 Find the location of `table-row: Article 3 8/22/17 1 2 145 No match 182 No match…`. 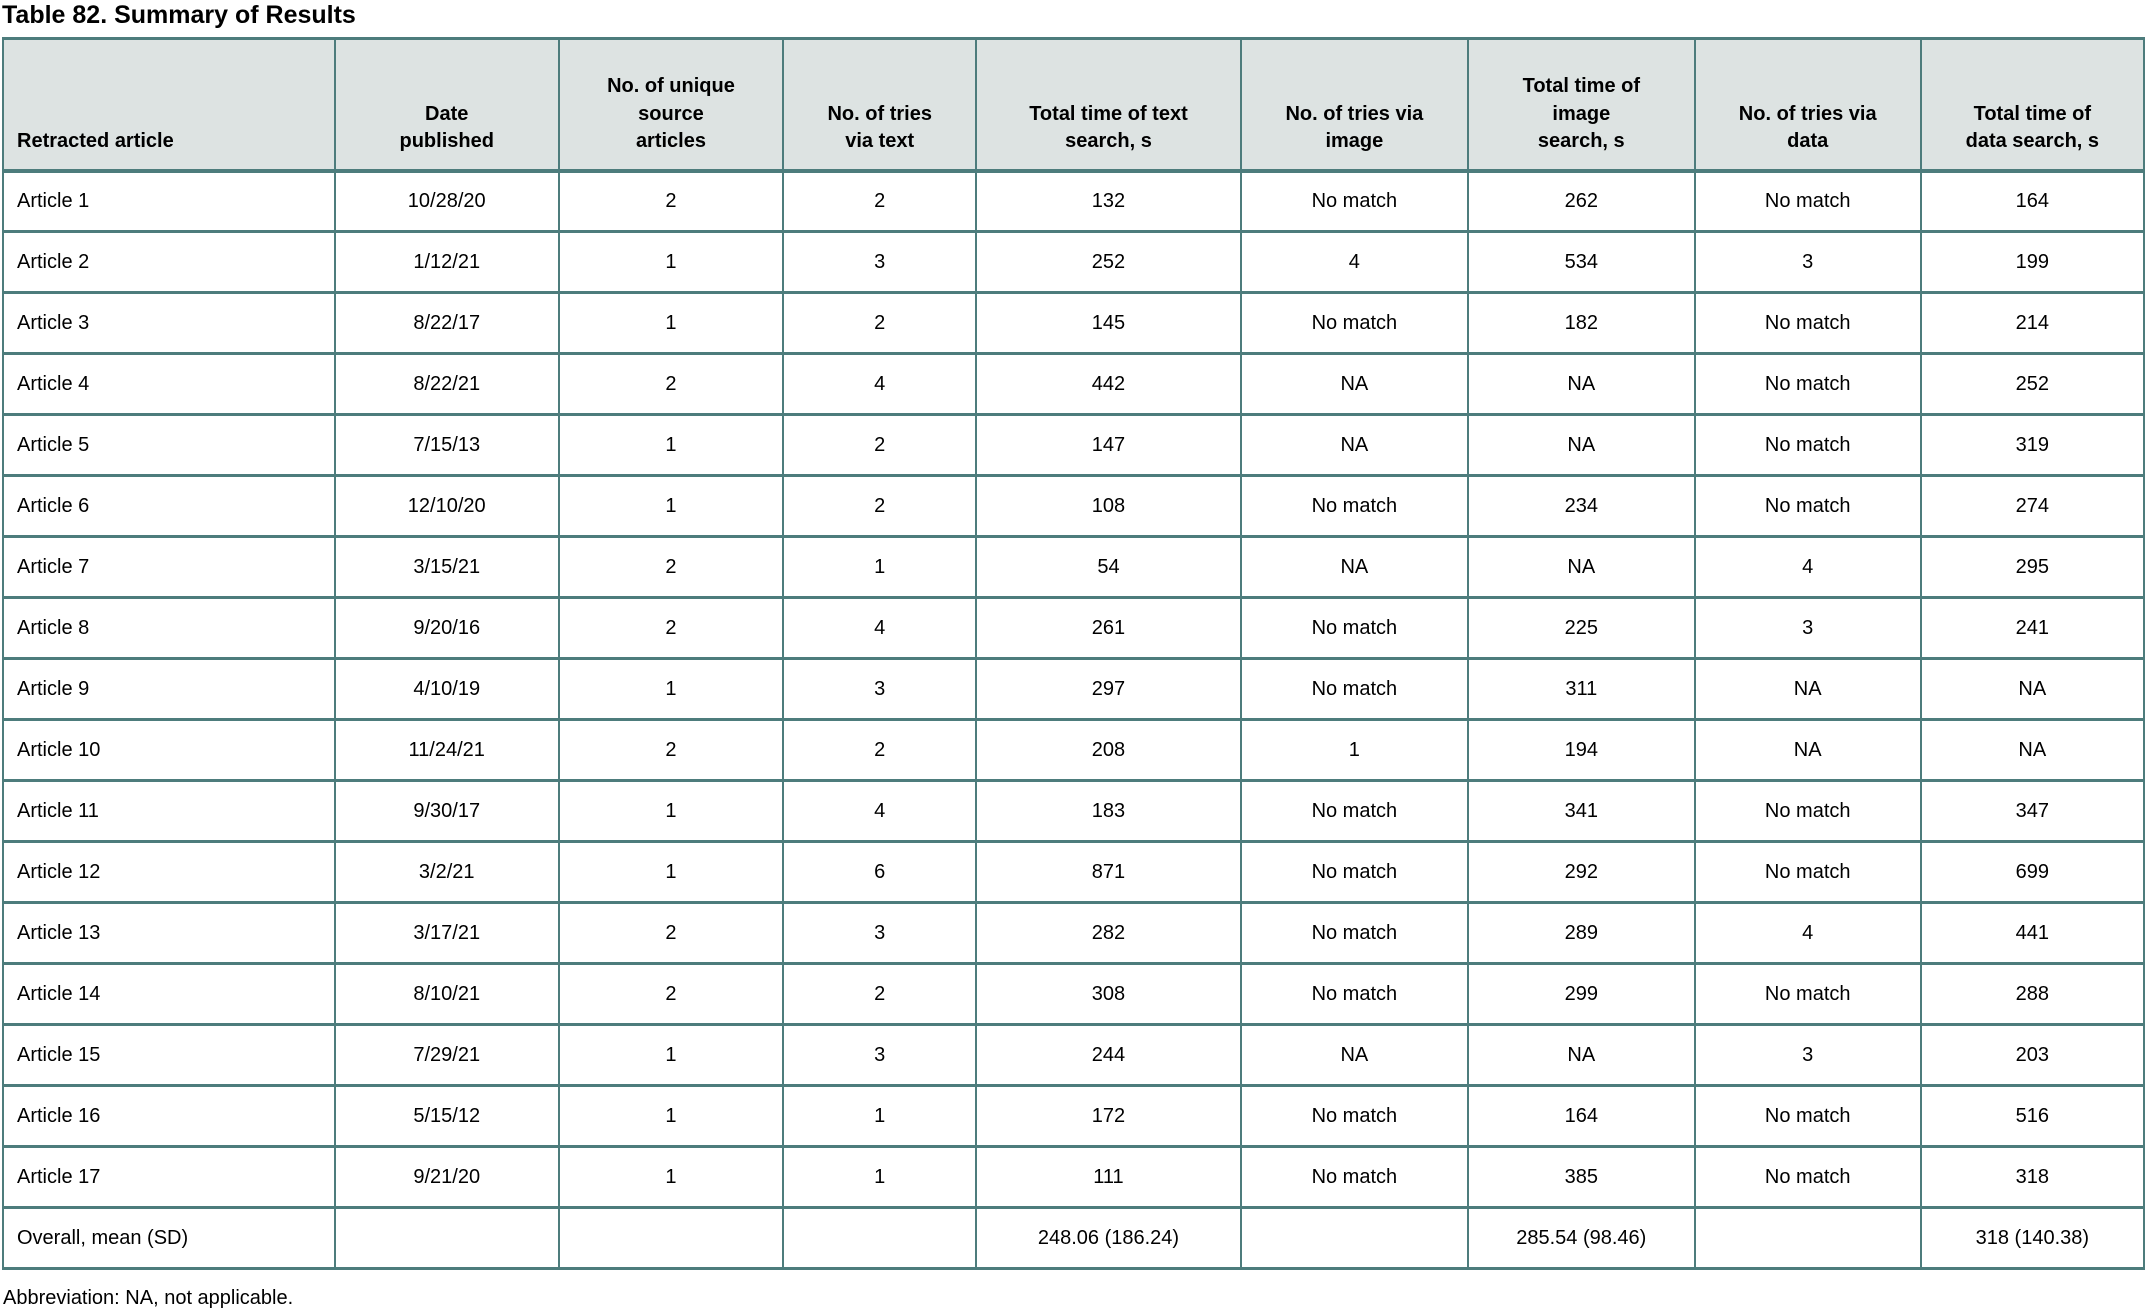

table-row: Article 3 8/22/17 1 2 145 No match 182 No match… is located at coordinates (1074, 323).